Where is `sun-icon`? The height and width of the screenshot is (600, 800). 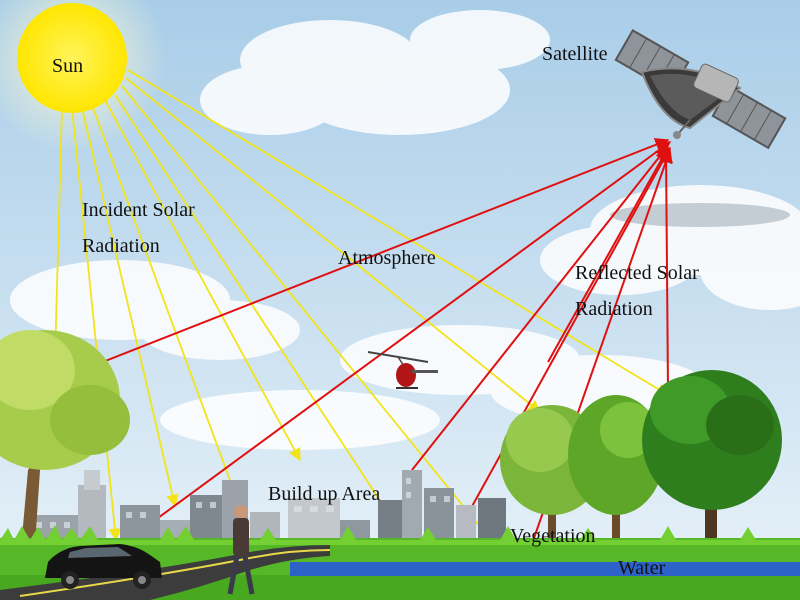 sun-icon is located at coordinates (83, 76).